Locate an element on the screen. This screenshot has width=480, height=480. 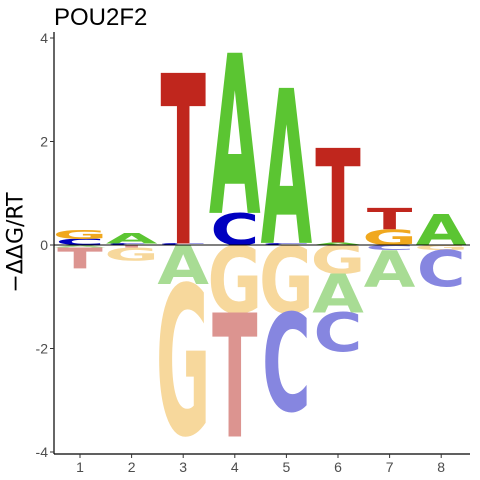
x-tick-label: 7 is located at coordinates (390, 467).